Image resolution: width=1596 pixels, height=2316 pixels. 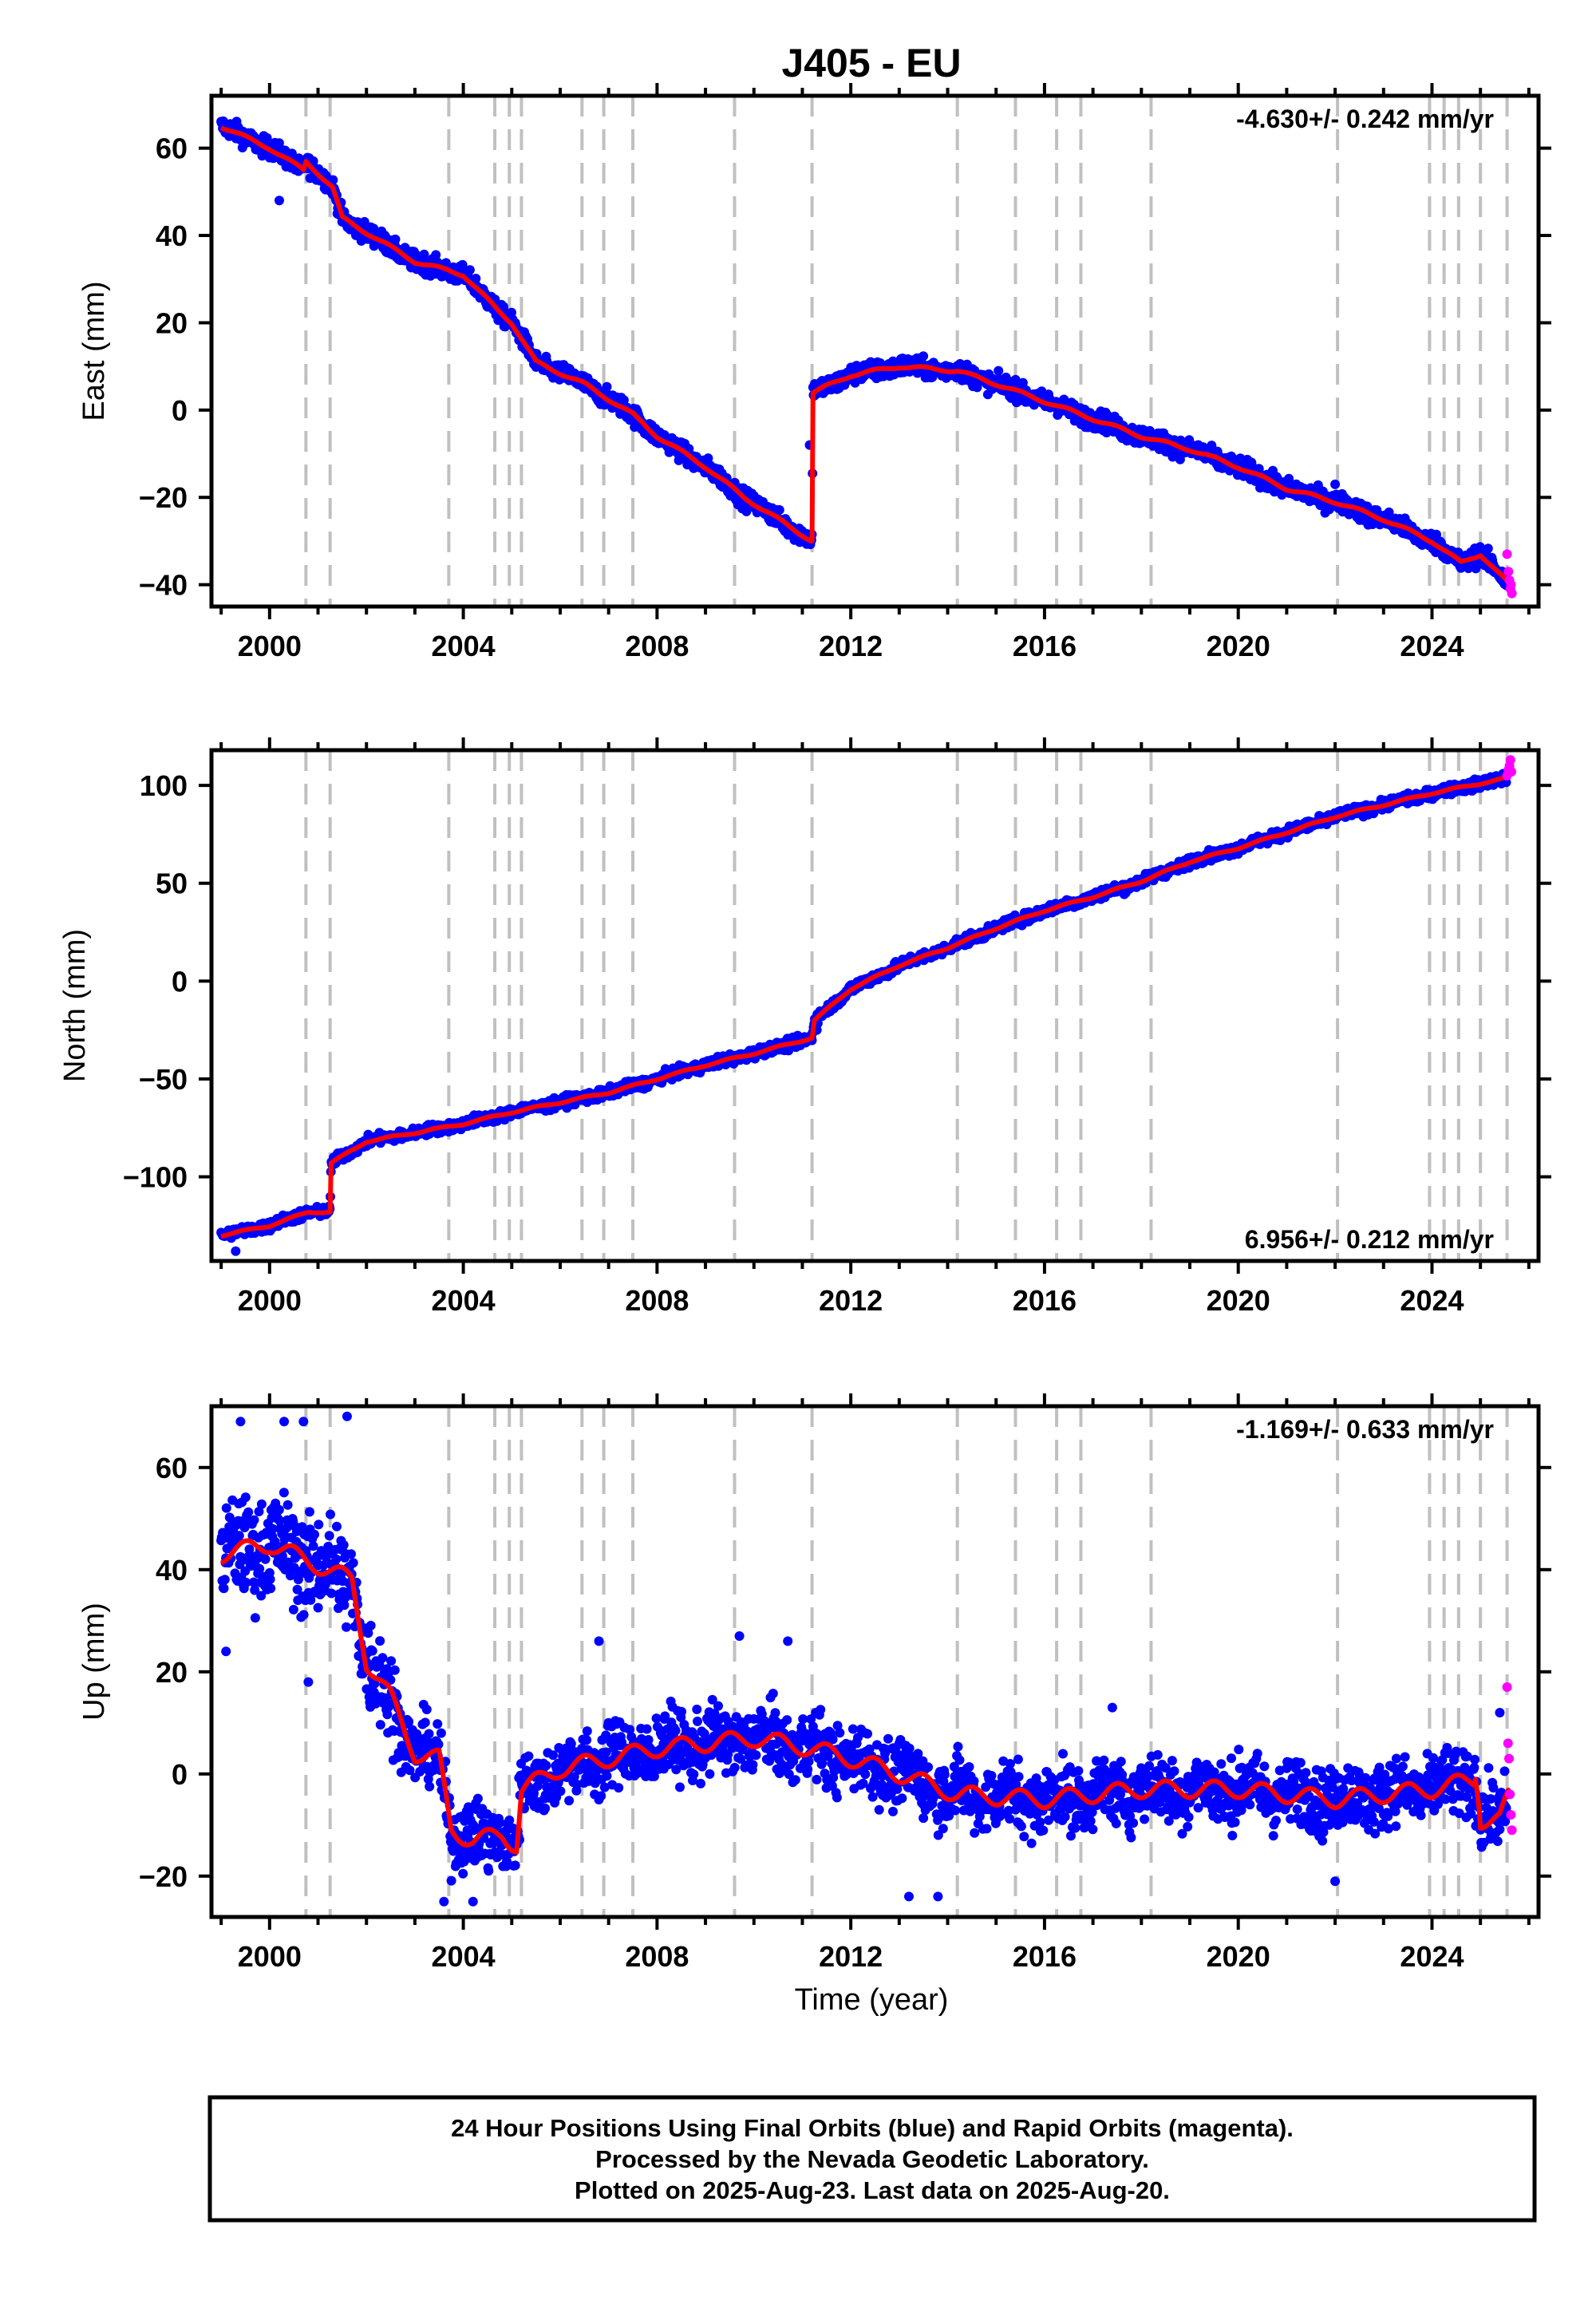 What do you see at coordinates (163, 497) in the screenshot?
I see `east-ytick-label: −20` at bounding box center [163, 497].